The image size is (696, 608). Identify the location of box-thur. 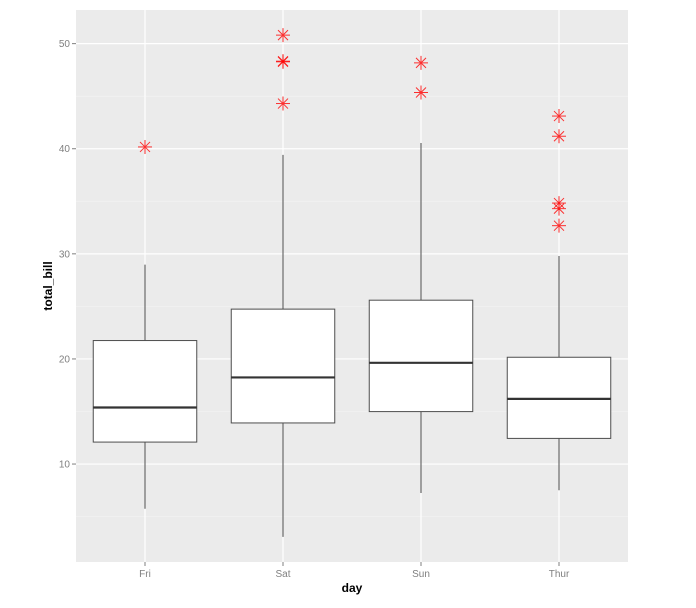
(559, 300).